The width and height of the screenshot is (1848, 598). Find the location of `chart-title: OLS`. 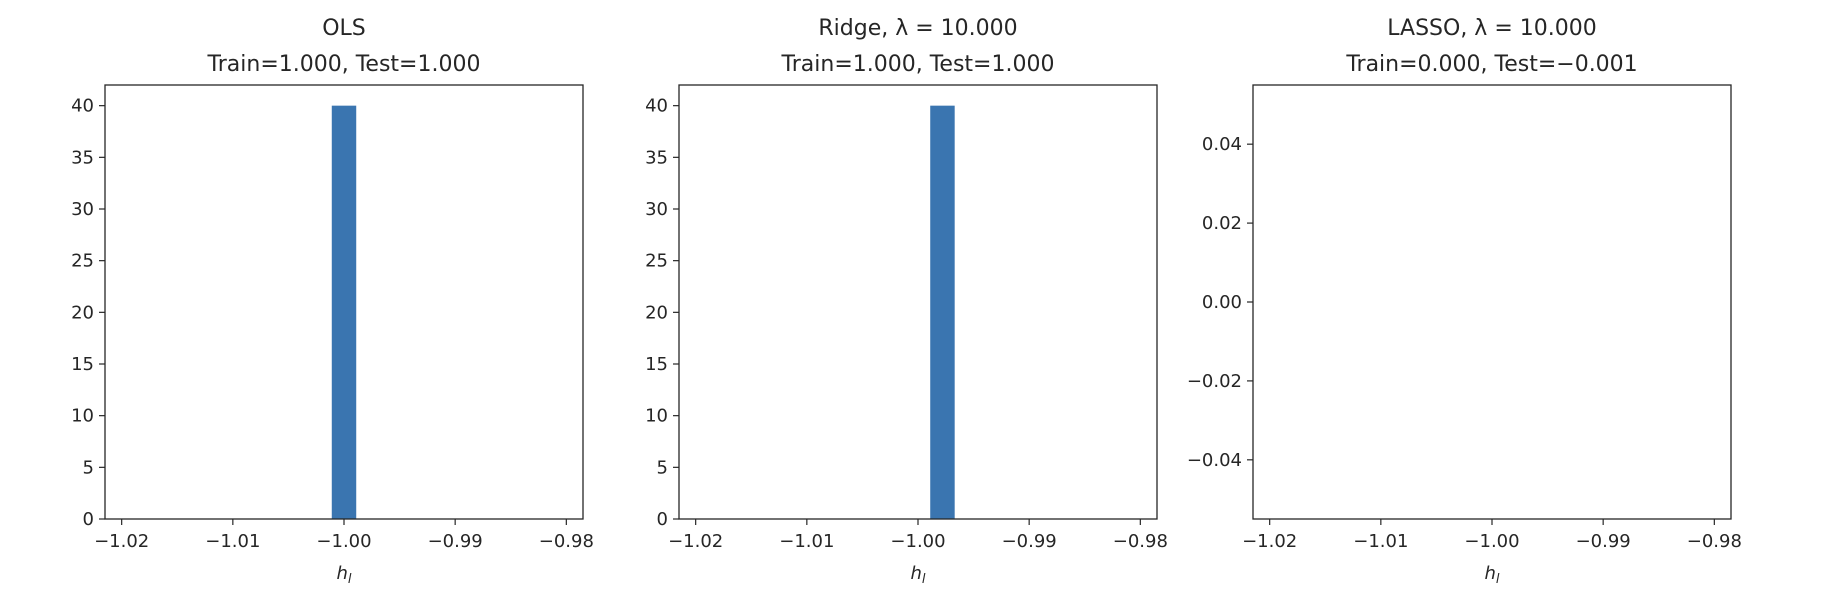

chart-title: OLS is located at coordinates (344, 28).